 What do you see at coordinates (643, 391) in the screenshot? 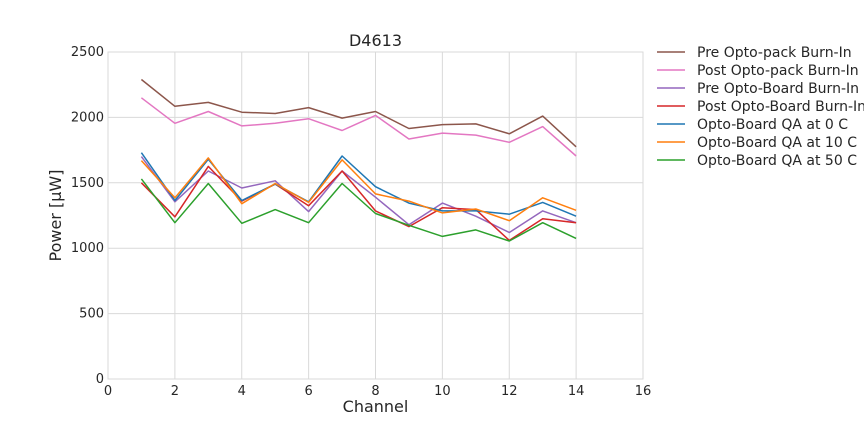
I see `x-tick-label: 16` at bounding box center [643, 391].